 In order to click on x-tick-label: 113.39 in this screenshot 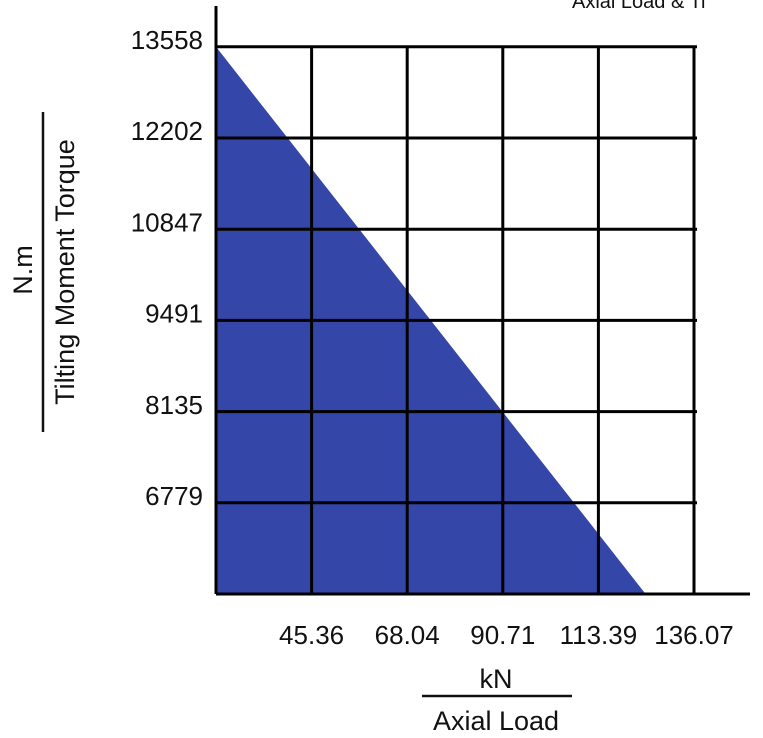, I will do `click(599, 635)`.